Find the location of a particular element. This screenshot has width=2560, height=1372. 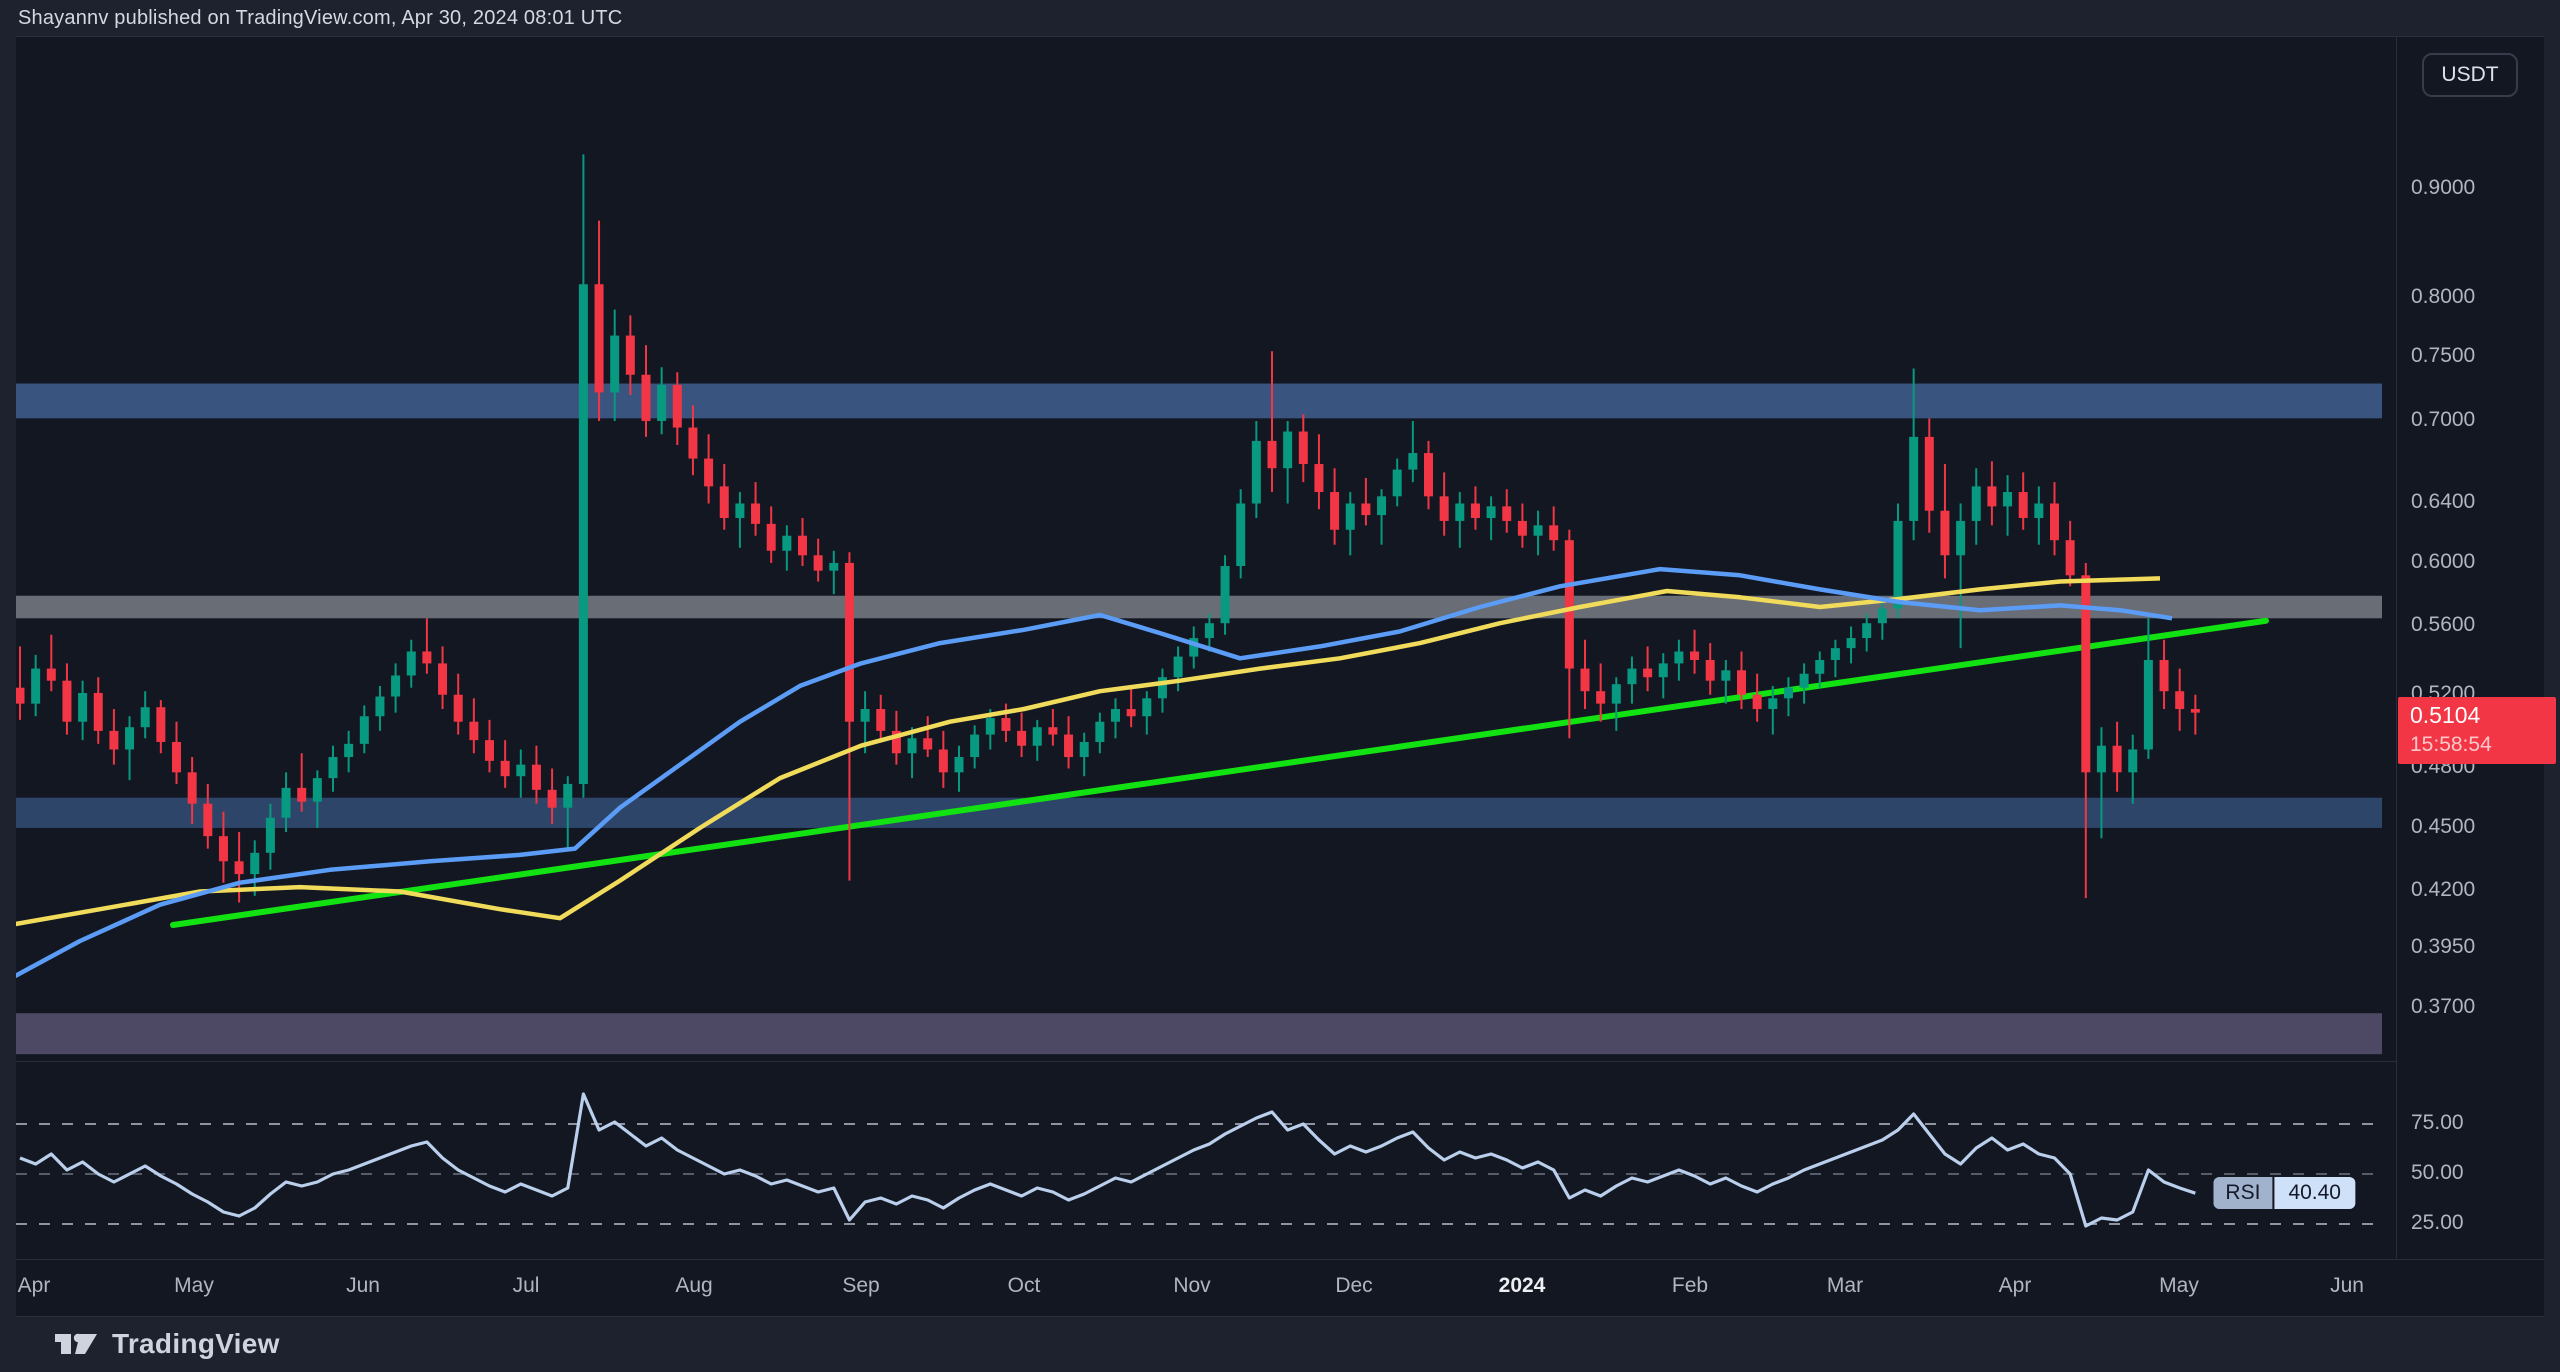

currency-toggle-button: USDT is located at coordinates (2470, 75).